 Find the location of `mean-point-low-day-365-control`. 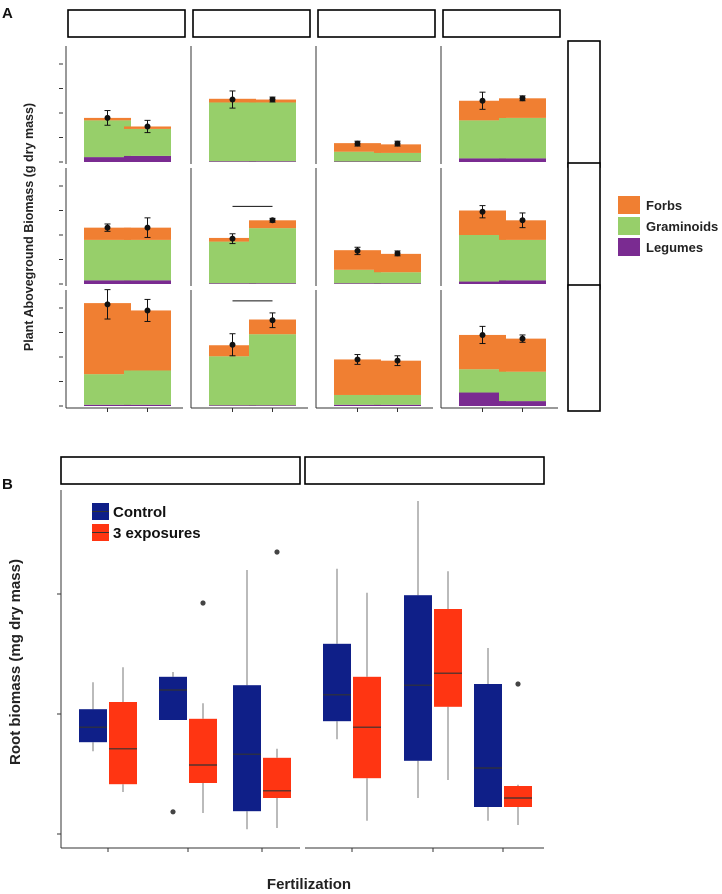

mean-point-low-day-365-control is located at coordinates (482, 211).